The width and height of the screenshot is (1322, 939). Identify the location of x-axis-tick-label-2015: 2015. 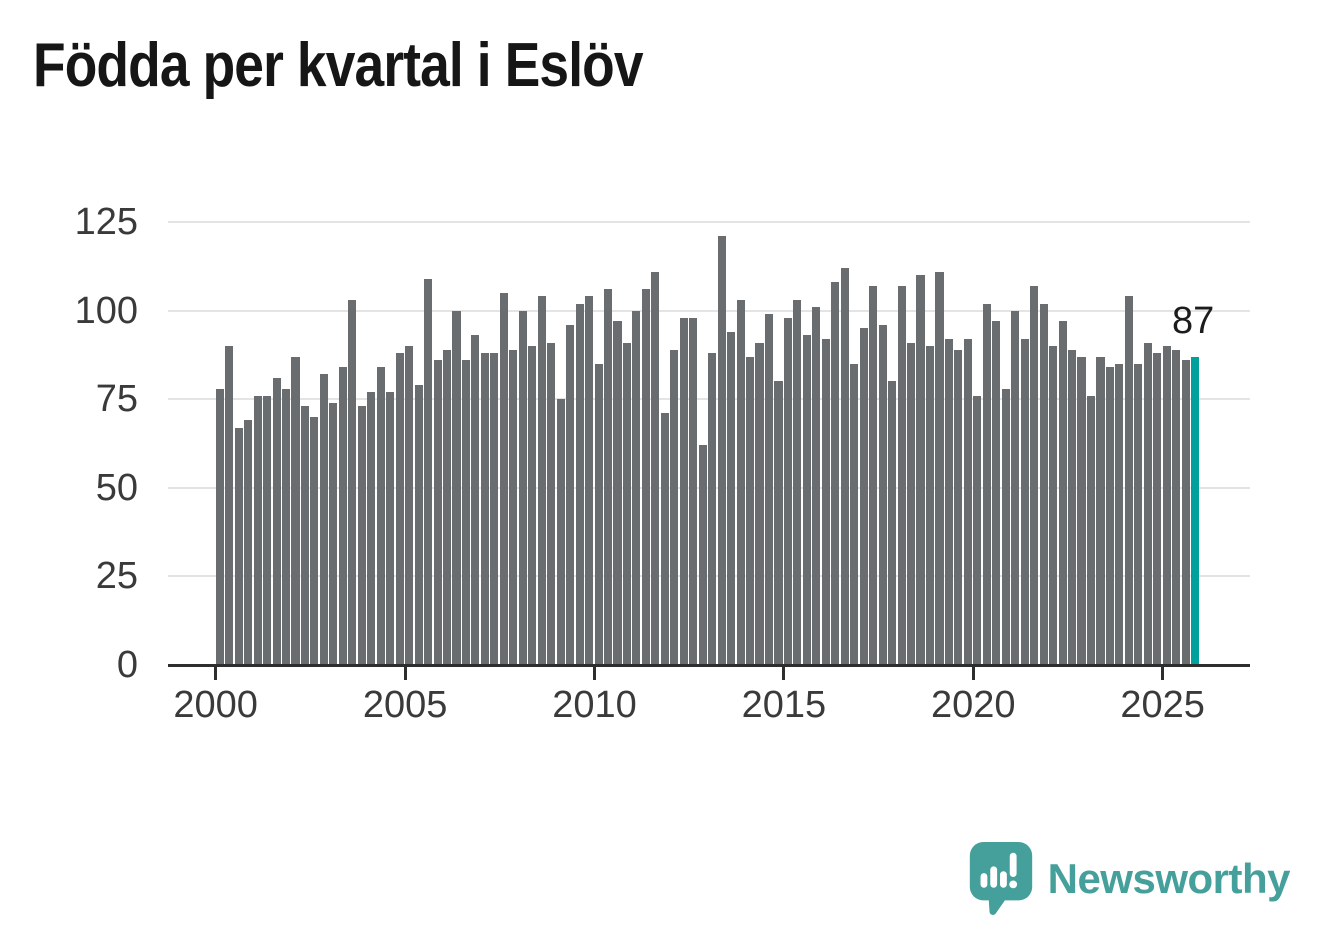
(784, 705).